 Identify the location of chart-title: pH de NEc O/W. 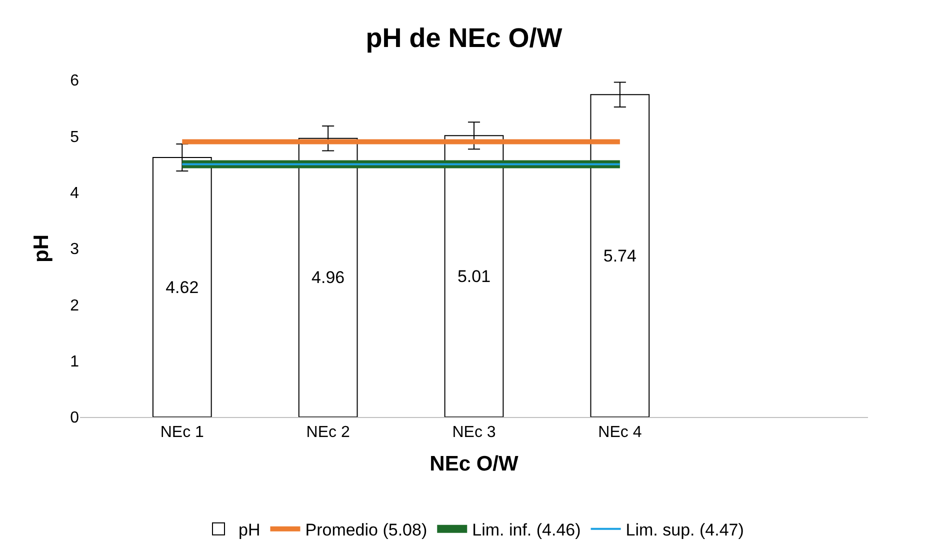
(464, 37).